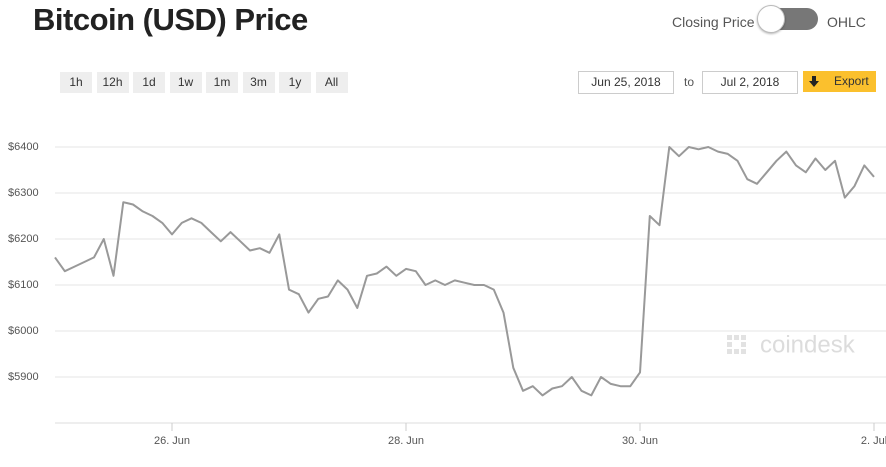 The height and width of the screenshot is (467, 886). I want to click on range-button: 1d, so click(149, 82).